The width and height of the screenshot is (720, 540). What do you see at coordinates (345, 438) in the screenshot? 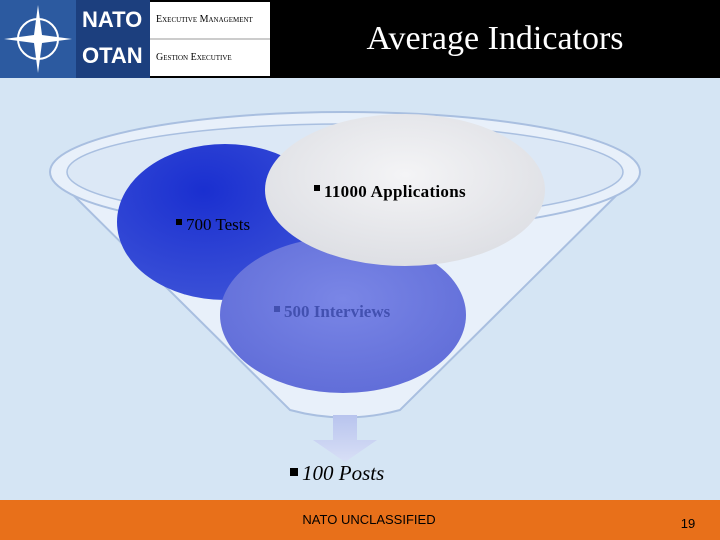
I see `funnel-arrow` at bounding box center [345, 438].